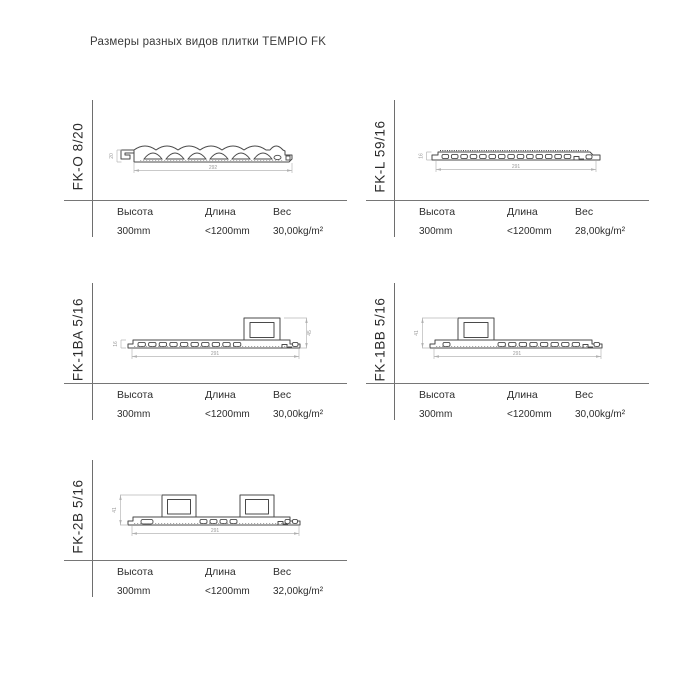  I want to click on dim-thickness-label: 20, so click(112, 156).